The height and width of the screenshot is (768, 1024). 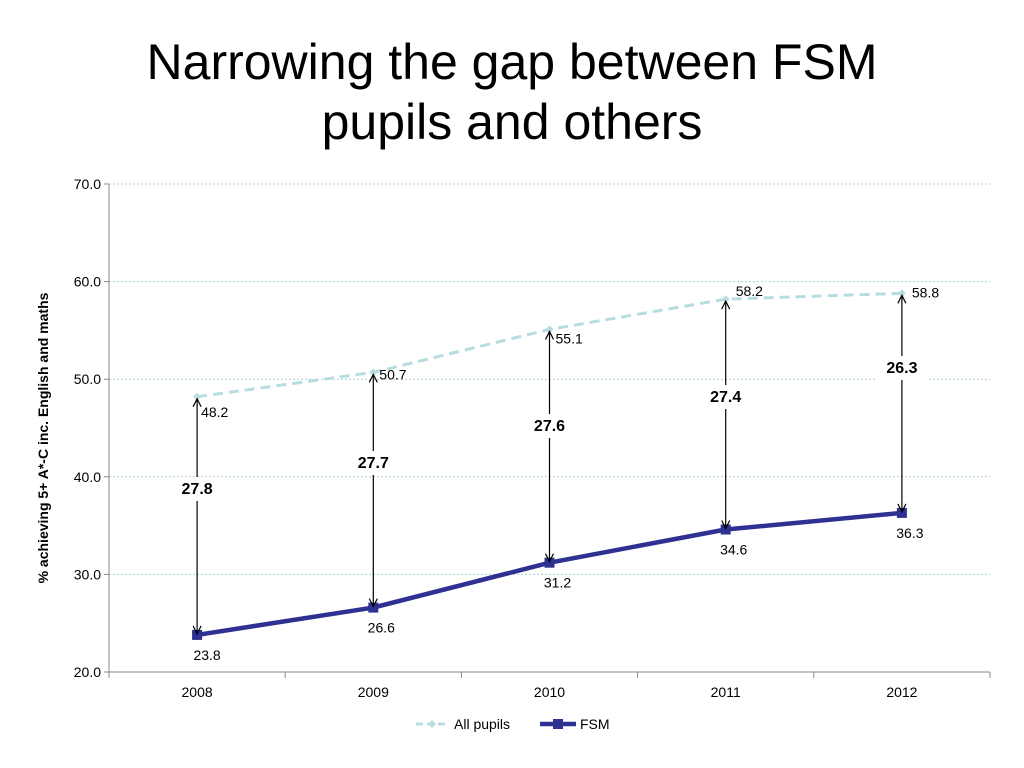 I want to click on gap-label: 27.4, so click(x=725, y=397).